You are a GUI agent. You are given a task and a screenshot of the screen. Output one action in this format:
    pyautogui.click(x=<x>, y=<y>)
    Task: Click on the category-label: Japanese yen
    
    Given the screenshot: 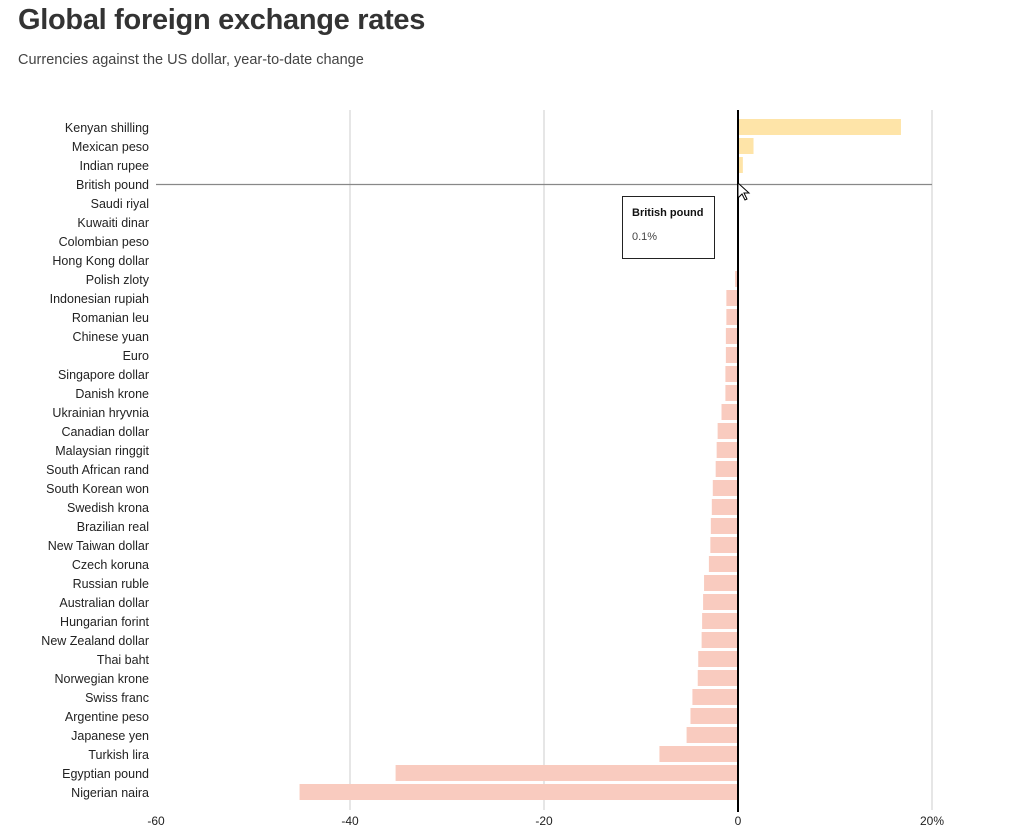 What is the action you would take?
    pyautogui.click(x=110, y=736)
    